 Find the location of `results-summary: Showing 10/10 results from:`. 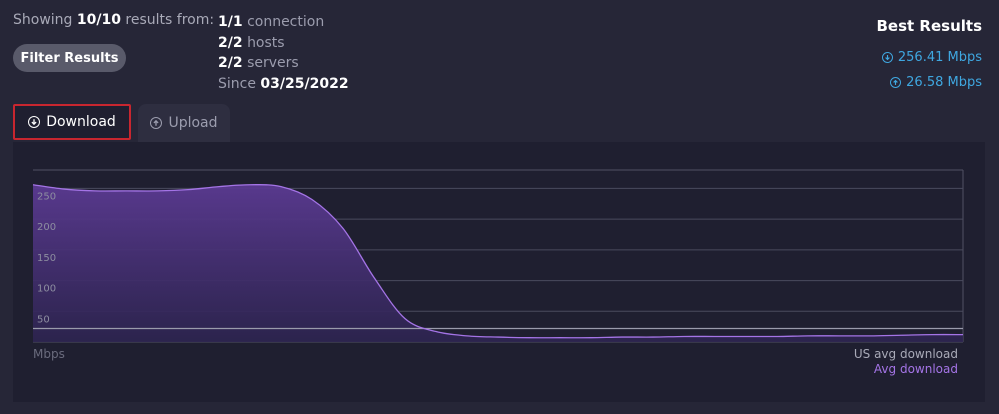

results-summary: Showing 10/10 results from: is located at coordinates (113, 20).